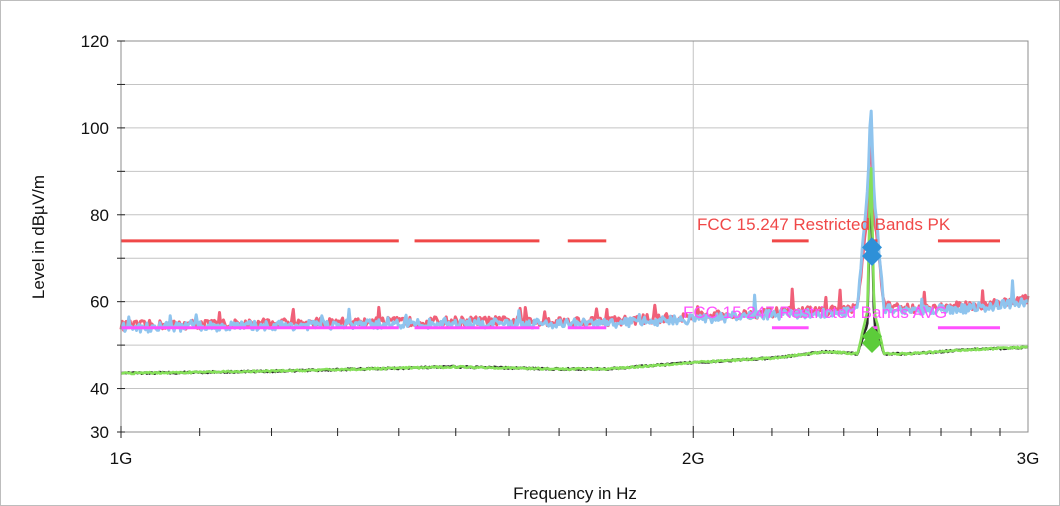 The image size is (1060, 506). I want to click on limit-label: FCC 15.247 Restricted Bands PK, so click(824, 224).